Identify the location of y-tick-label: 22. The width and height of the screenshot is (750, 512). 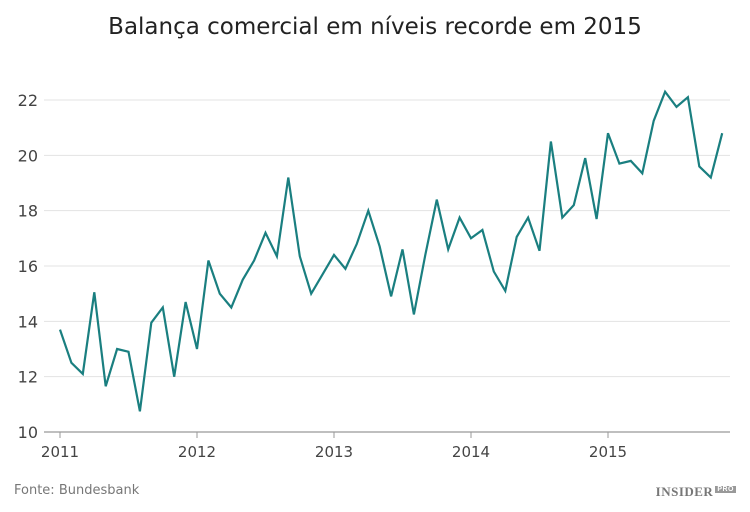
(28, 100).